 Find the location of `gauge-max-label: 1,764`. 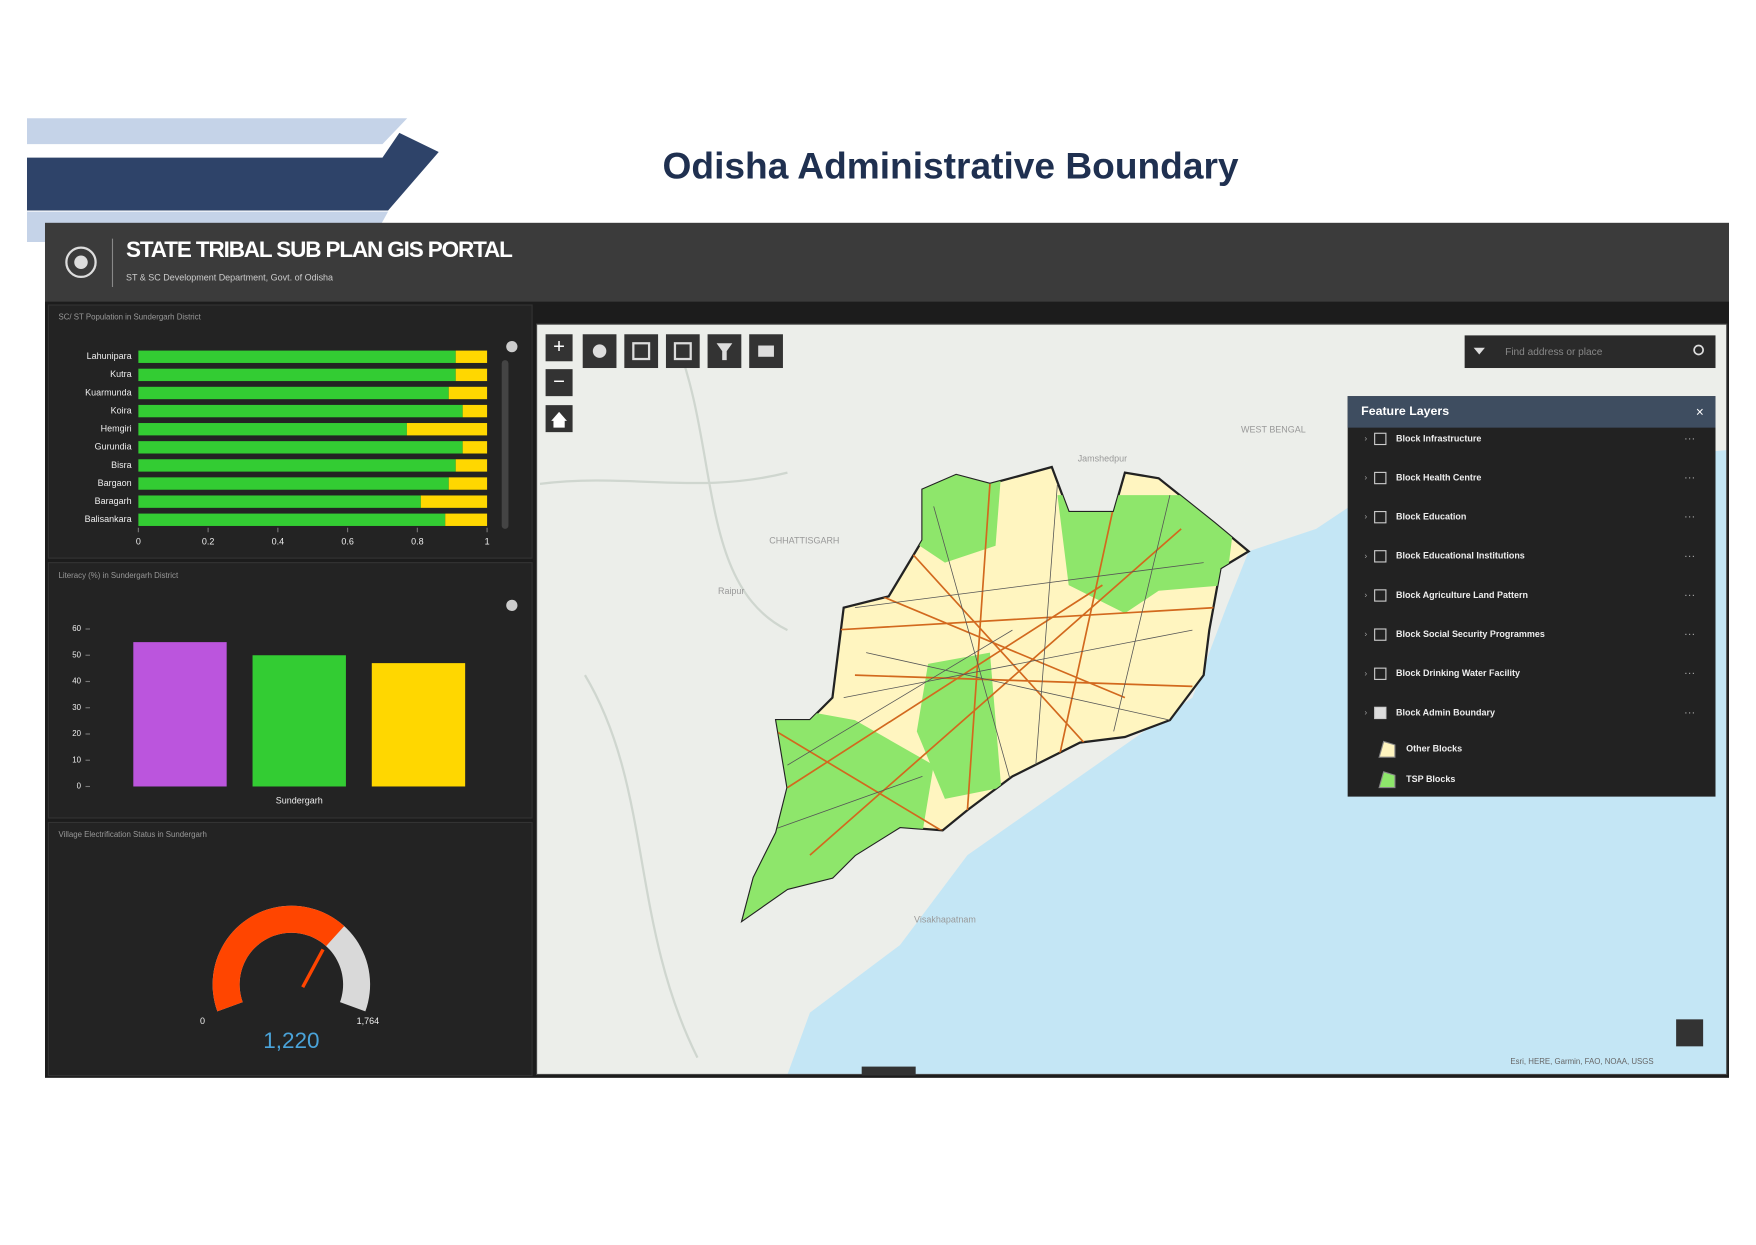

gauge-max-label: 1,764 is located at coordinates (368, 1021).